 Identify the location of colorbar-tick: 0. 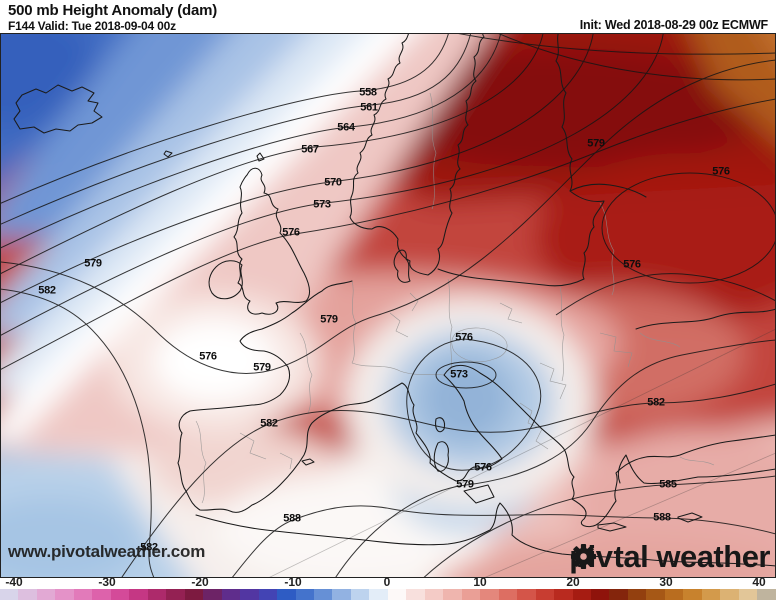
(387, 582).